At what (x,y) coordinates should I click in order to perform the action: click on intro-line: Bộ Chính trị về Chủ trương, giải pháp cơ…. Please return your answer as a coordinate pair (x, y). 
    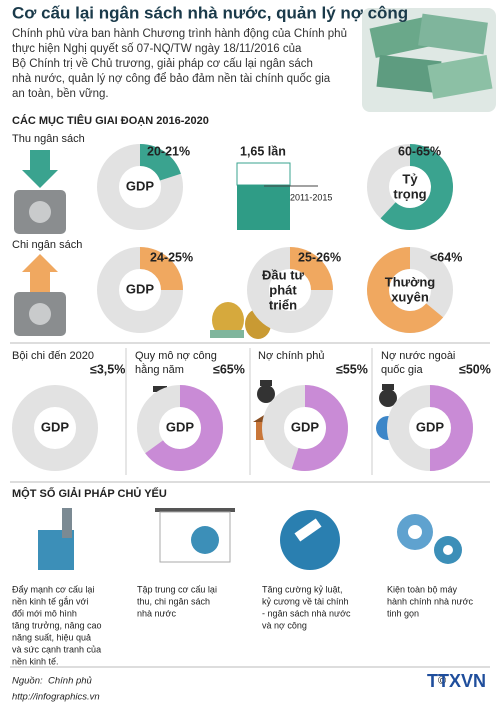
    Looking at the image, I should click on (162, 64).